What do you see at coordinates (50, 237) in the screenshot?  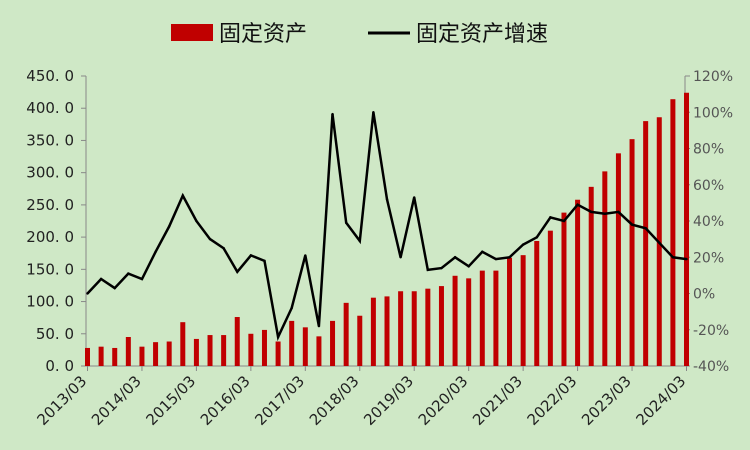 I see `y-left-tick-label: 200. 0` at bounding box center [50, 237].